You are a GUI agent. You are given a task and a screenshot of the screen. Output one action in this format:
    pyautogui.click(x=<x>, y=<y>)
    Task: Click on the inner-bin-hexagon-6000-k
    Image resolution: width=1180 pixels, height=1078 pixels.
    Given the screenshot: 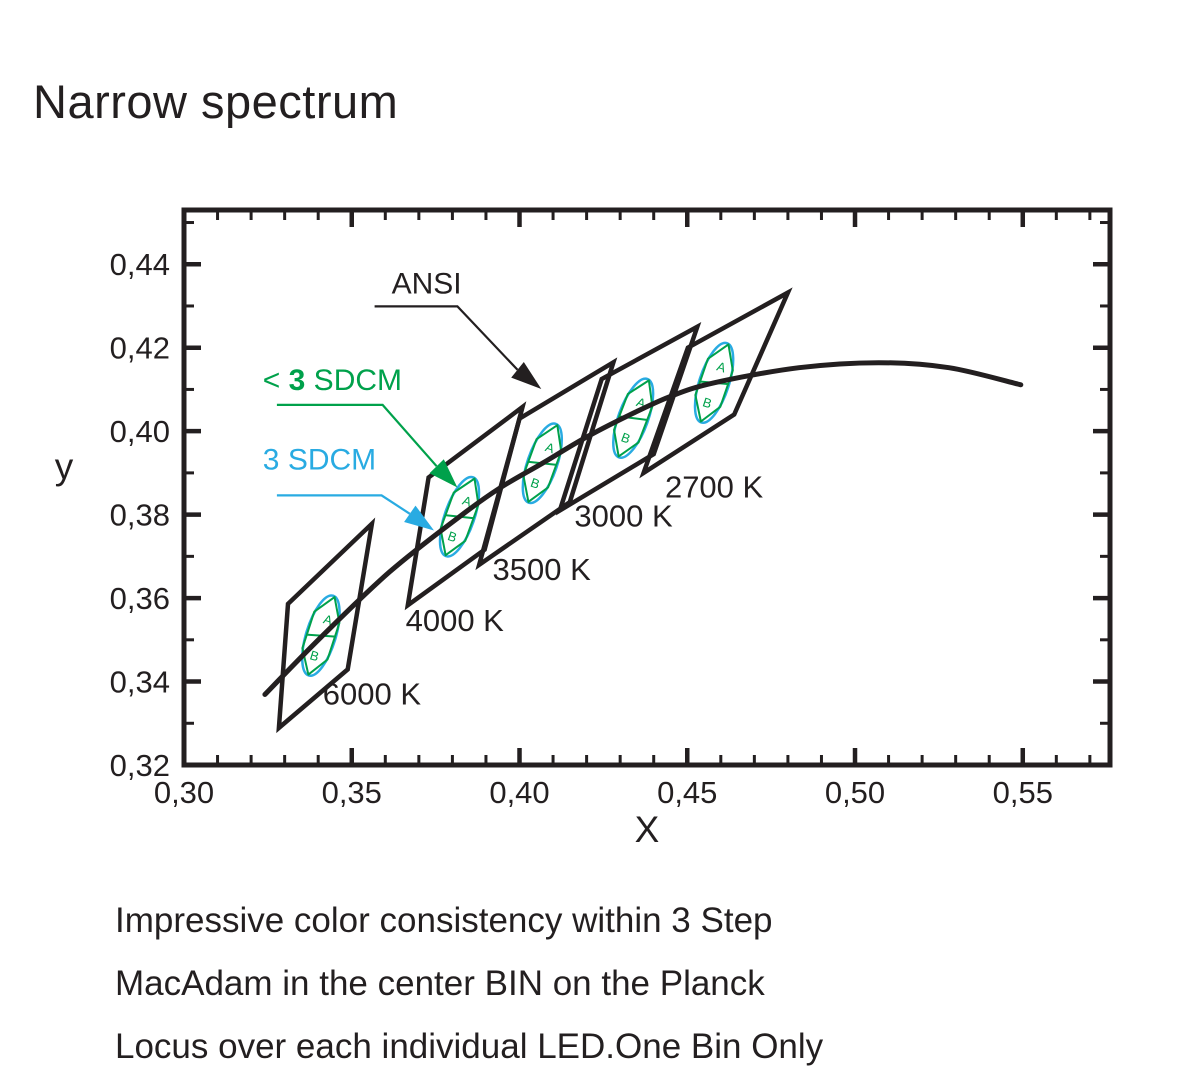 What is the action you would take?
    pyautogui.click(x=321, y=636)
    